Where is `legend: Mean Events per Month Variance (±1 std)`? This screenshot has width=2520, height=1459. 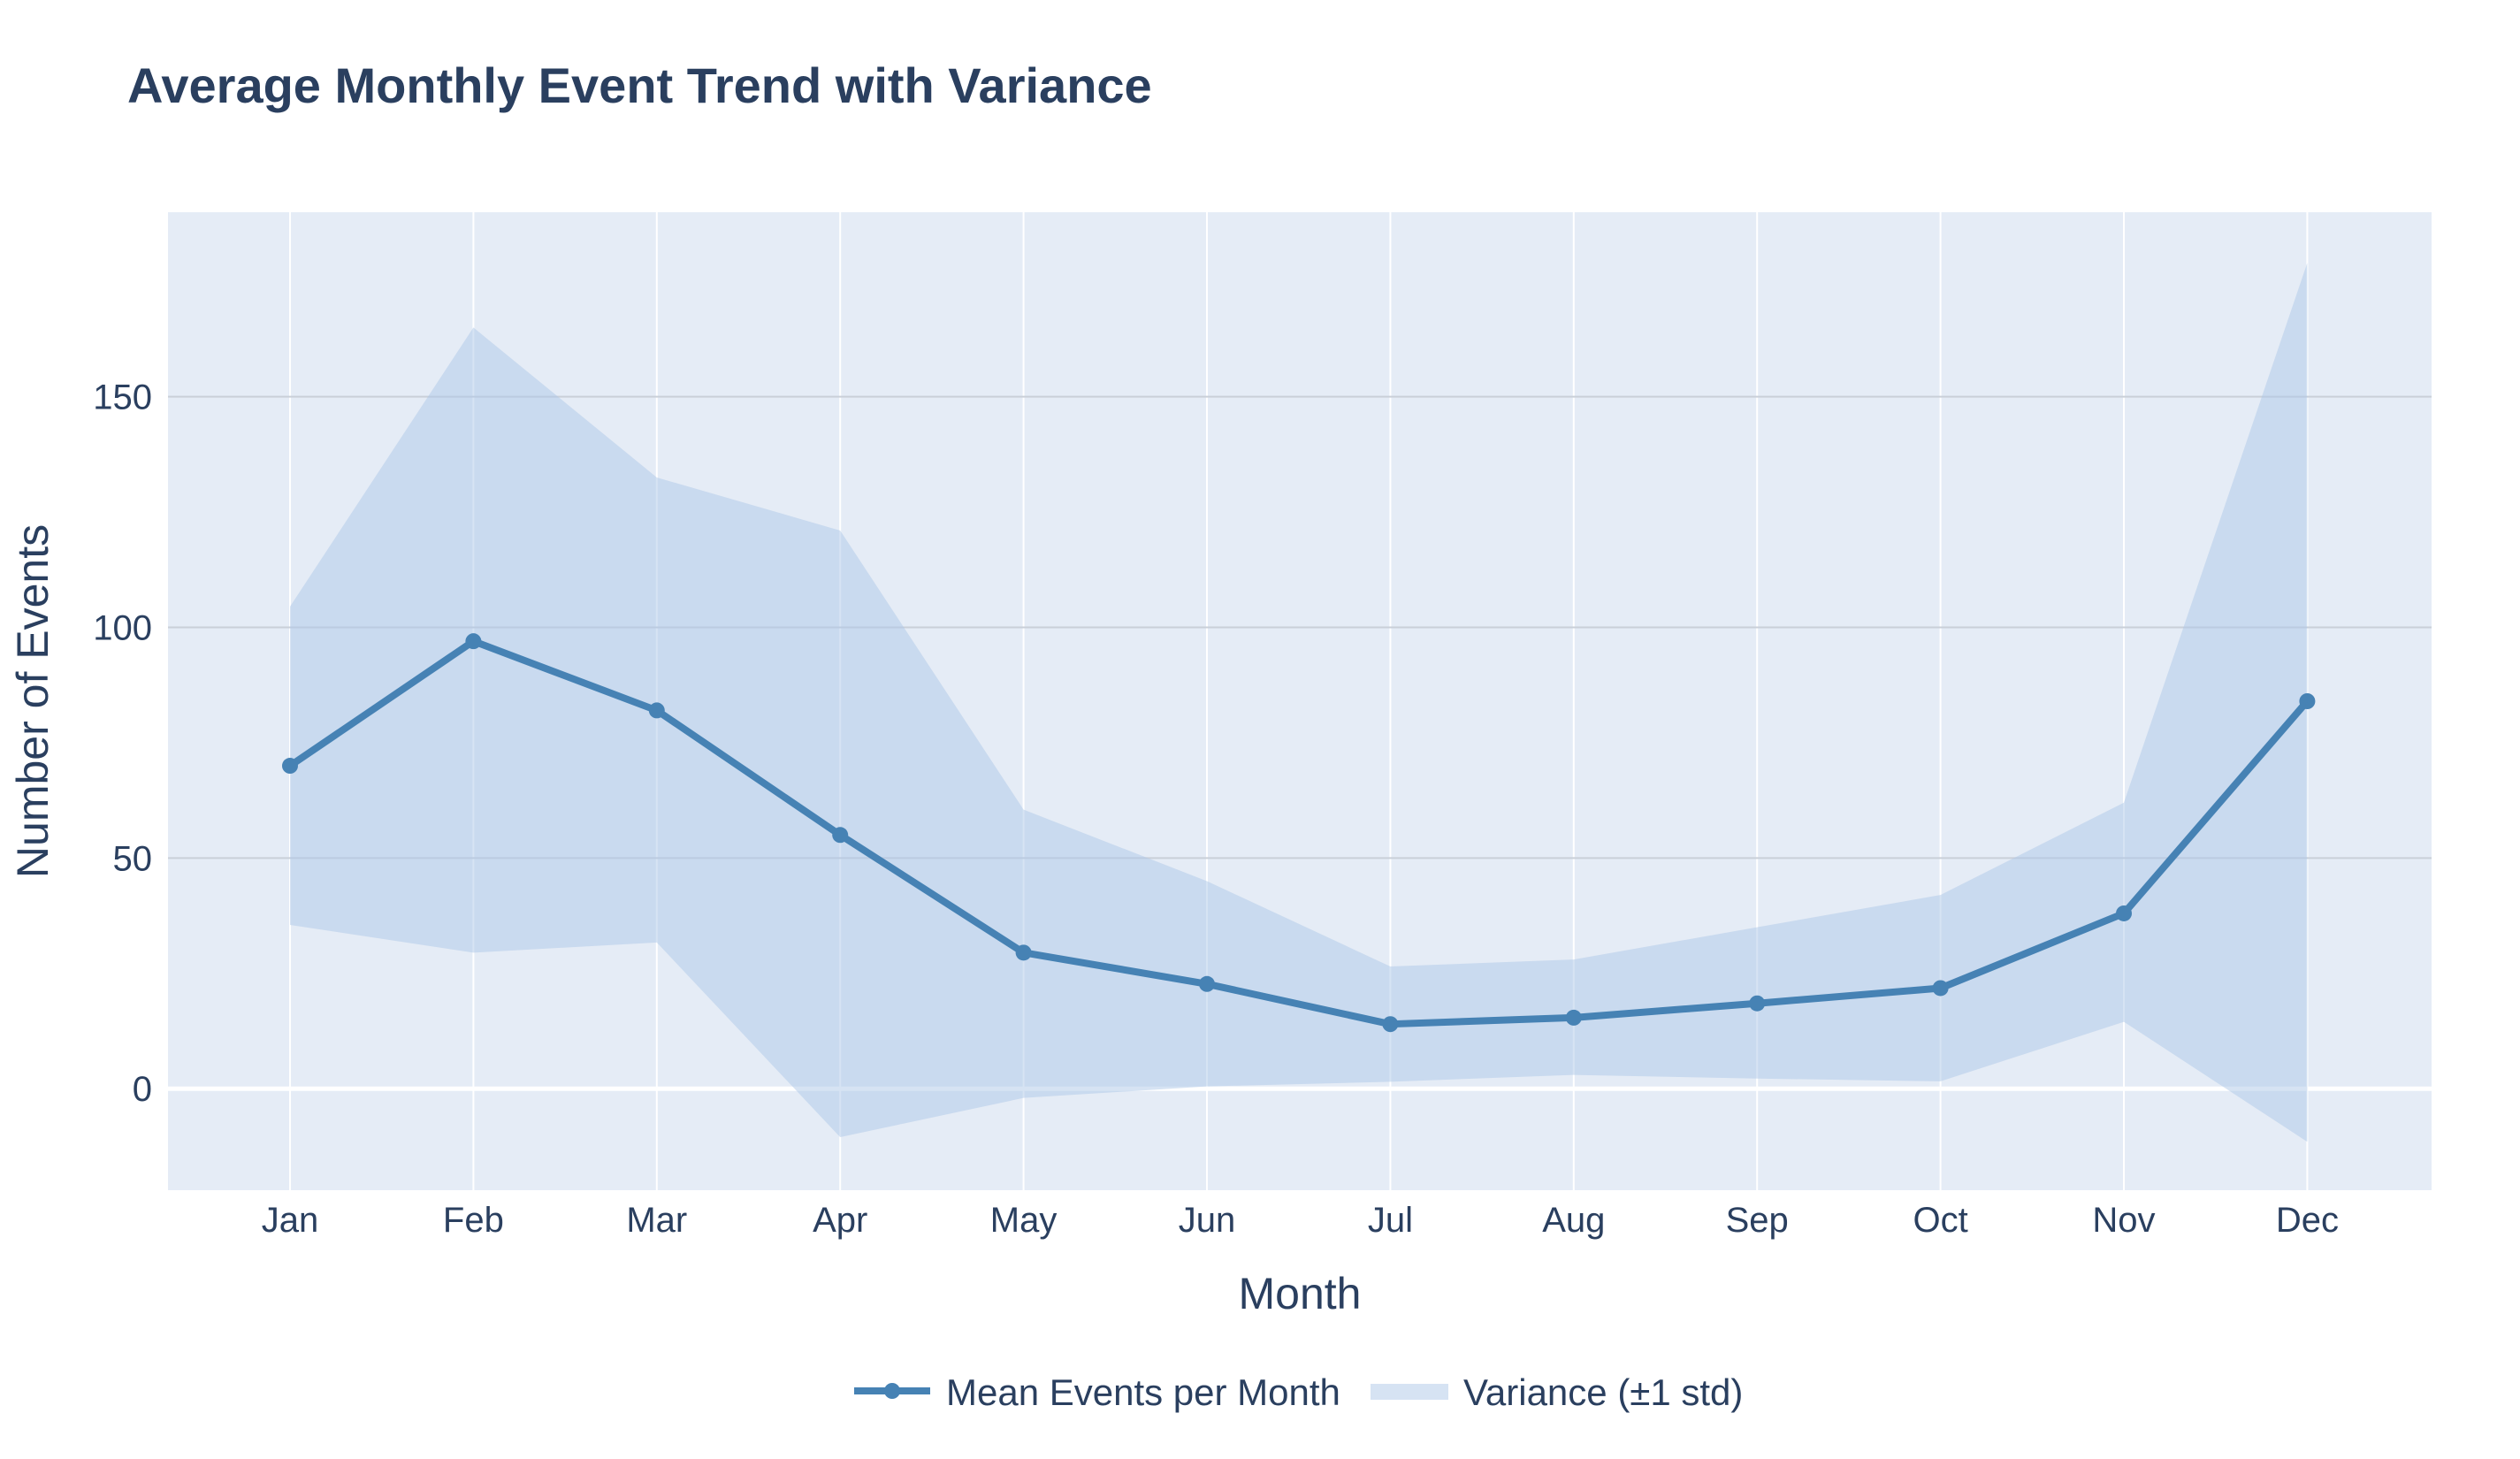 legend: Mean Events per Month Variance (±1 std) is located at coordinates (1298, 1392).